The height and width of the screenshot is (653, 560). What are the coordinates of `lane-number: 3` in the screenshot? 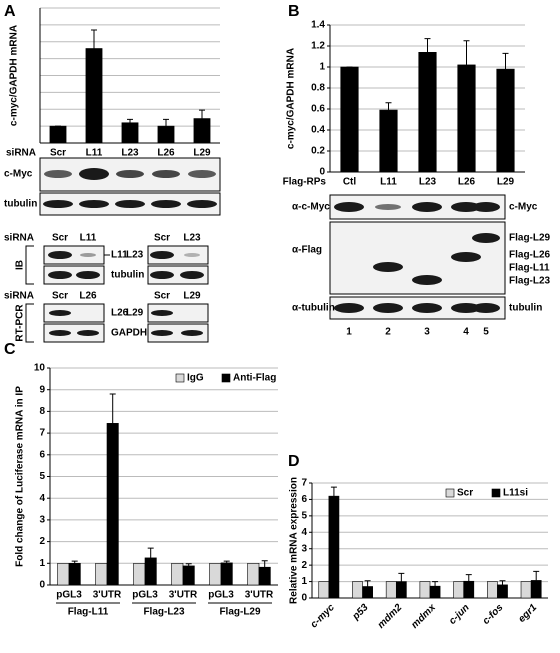 It's located at (427, 332).